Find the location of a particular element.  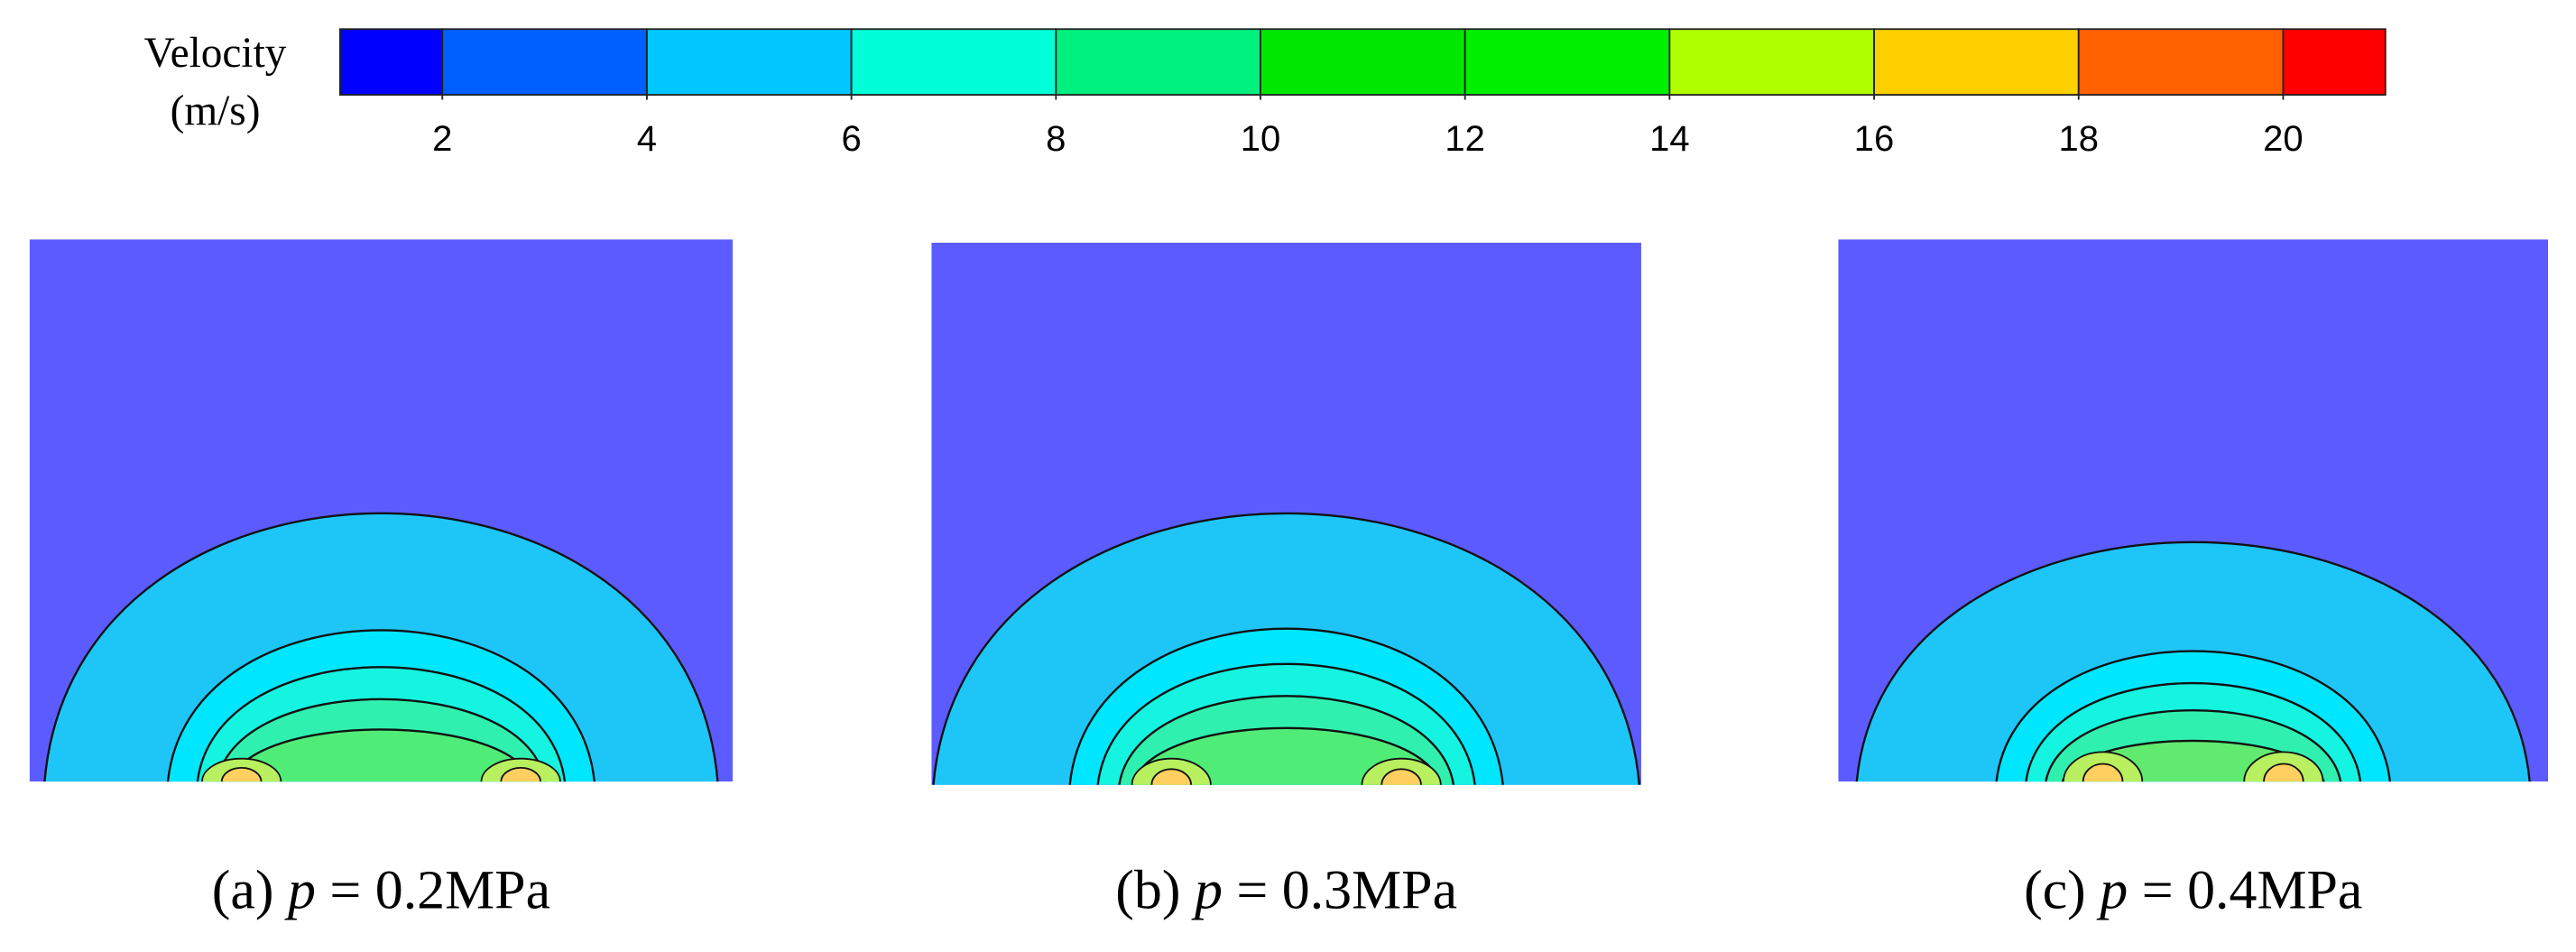

tick-label: 14 is located at coordinates (1669, 139).